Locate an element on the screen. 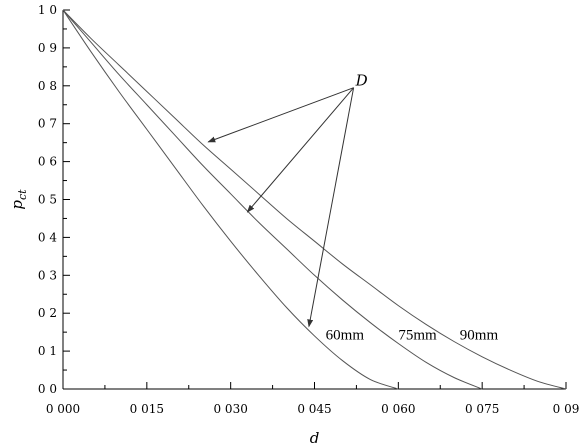 The image size is (581, 448). x-tick-label: 0 015 is located at coordinates (147, 409).